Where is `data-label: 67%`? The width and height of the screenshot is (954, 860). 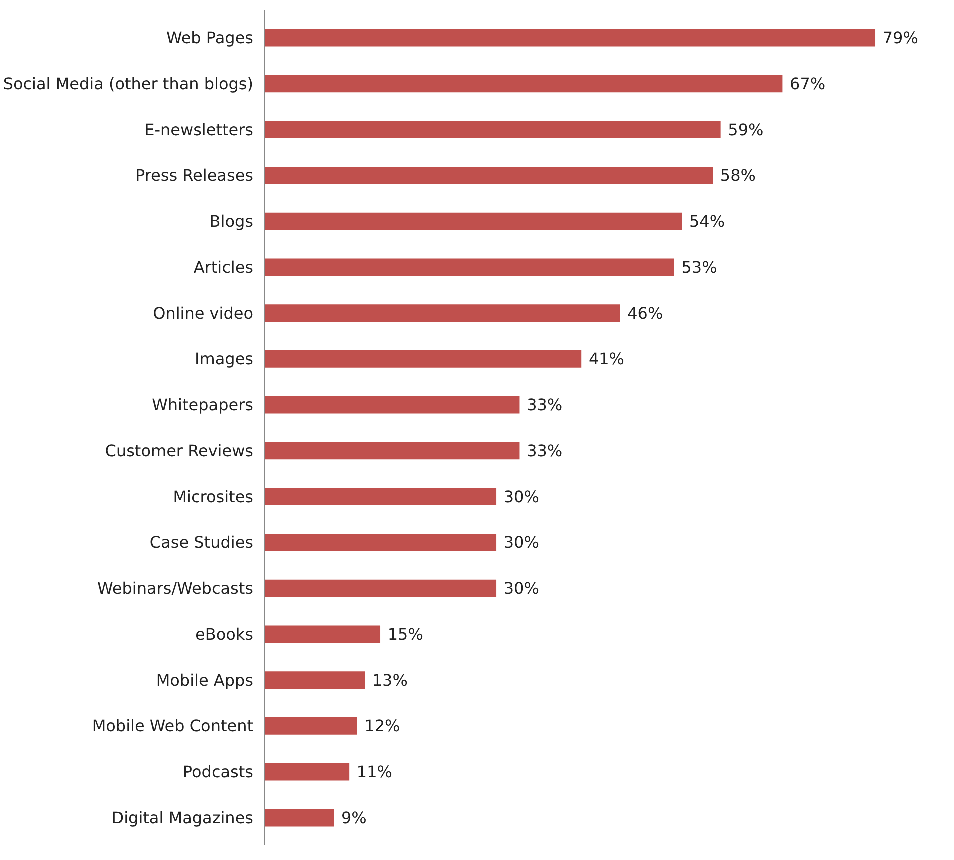 data-label: 67% is located at coordinates (808, 84).